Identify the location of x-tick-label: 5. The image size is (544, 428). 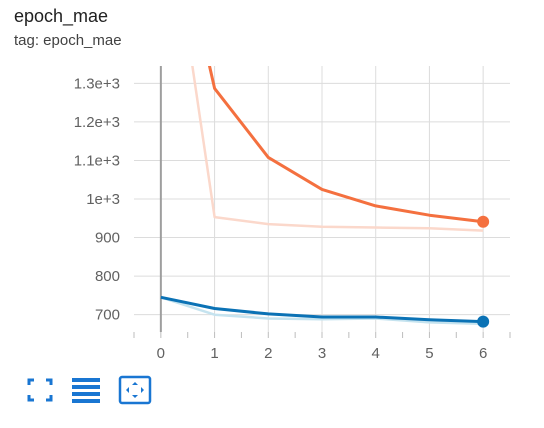
(429, 353).